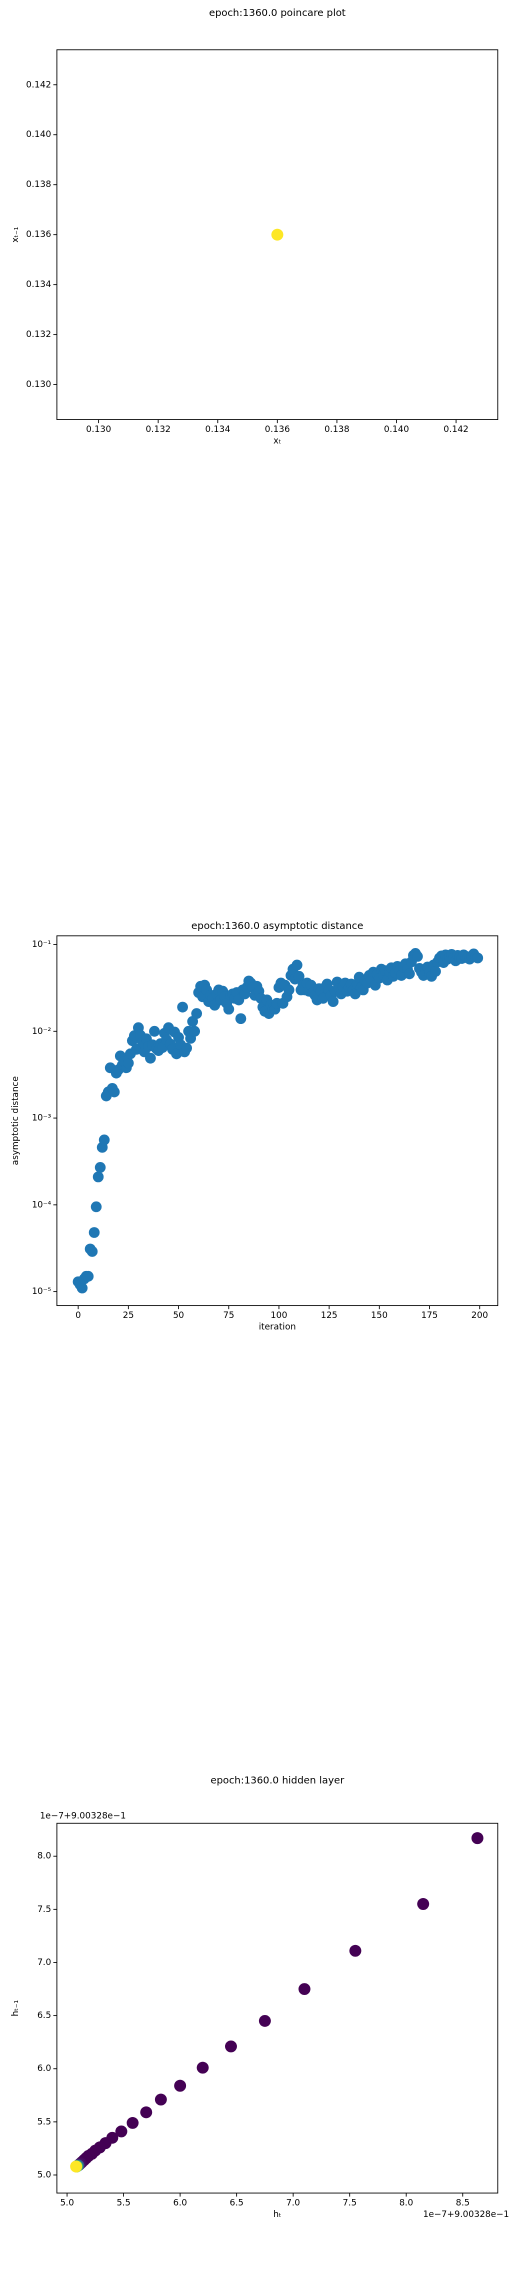 Image resolution: width=512 pixels, height=2269 pixels. Describe the element at coordinates (42, 1205) in the screenshot. I see `y-tick-label: 10⁻⁴` at that location.